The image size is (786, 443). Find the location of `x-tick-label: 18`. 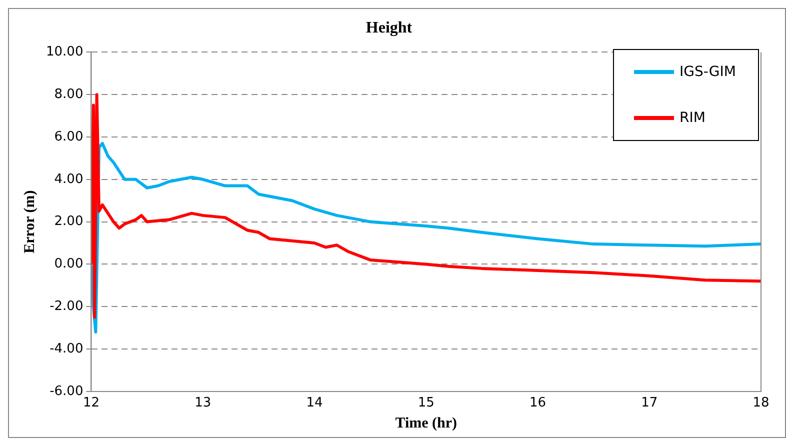

x-tick-label: 18 is located at coordinates (761, 403).